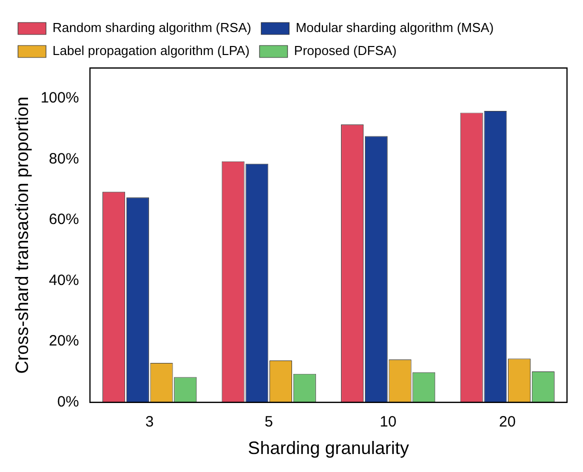 The height and width of the screenshot is (472, 583). I want to click on legend-label: Modular sharding algorithm (MSA), so click(395, 28).